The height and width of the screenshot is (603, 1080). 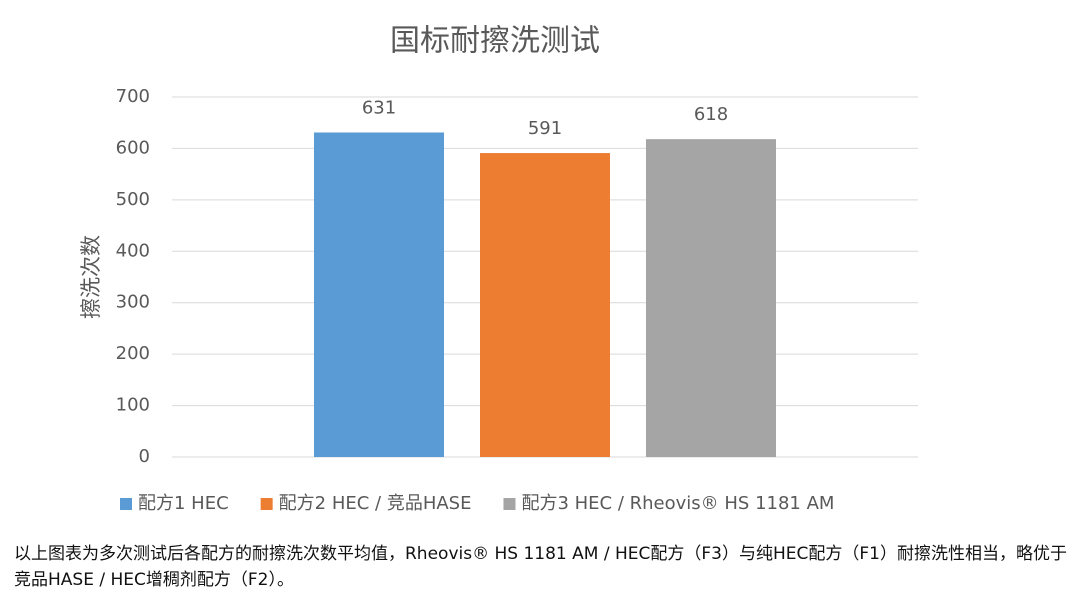 What do you see at coordinates (144, 456) in the screenshot?
I see `y-tick-label: 0` at bounding box center [144, 456].